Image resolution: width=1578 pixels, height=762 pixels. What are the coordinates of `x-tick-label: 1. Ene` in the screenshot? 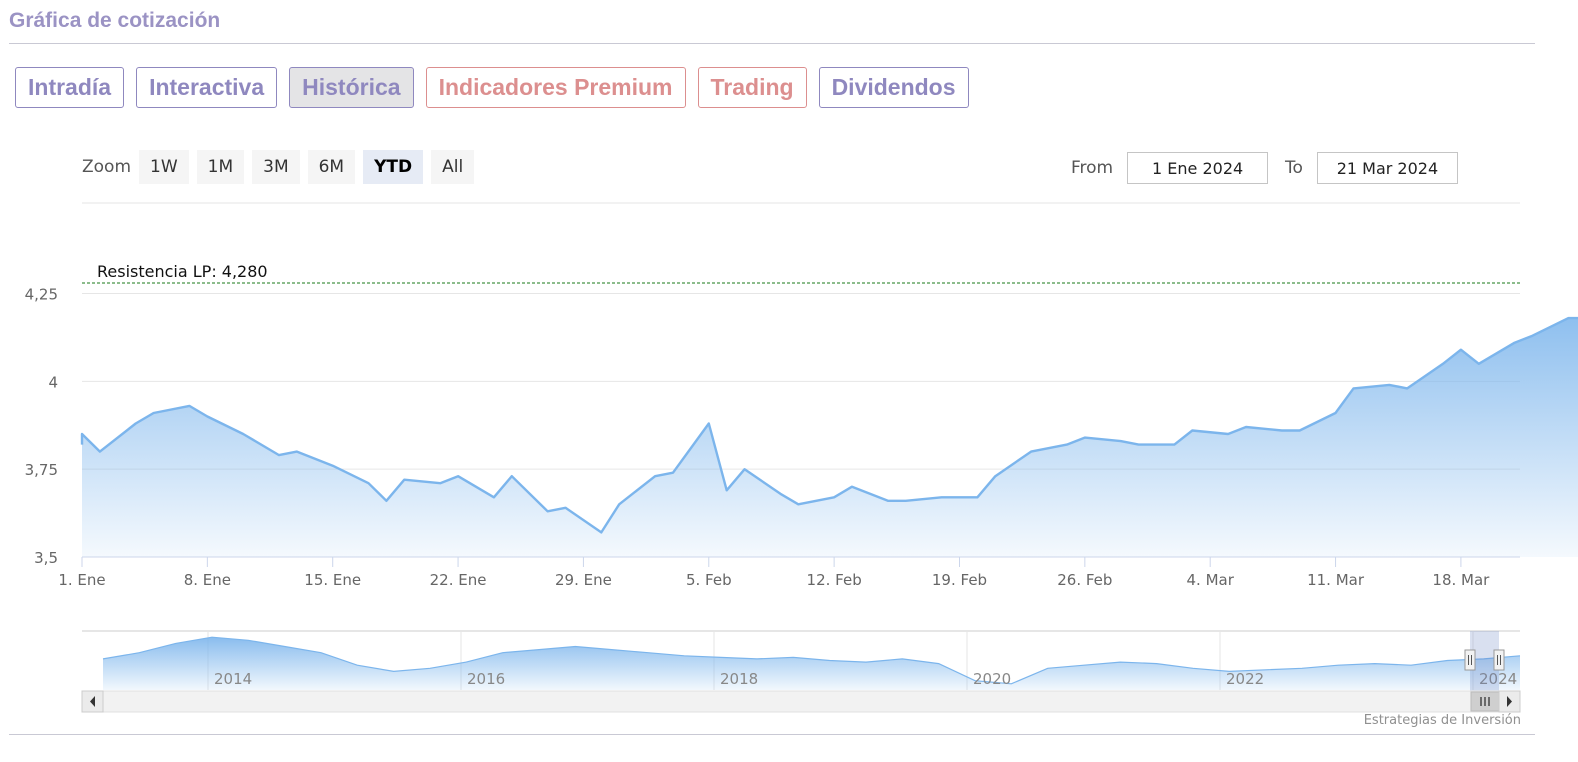 It's located at (81, 580).